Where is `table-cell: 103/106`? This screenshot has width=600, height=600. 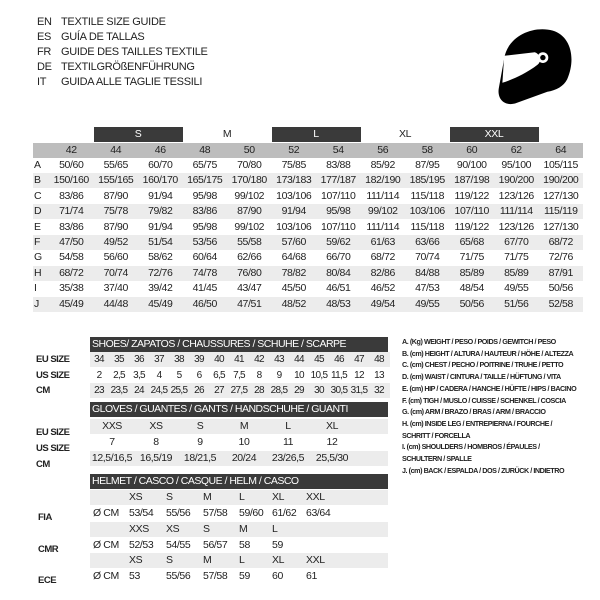 table-cell: 103/106 is located at coordinates (294, 195).